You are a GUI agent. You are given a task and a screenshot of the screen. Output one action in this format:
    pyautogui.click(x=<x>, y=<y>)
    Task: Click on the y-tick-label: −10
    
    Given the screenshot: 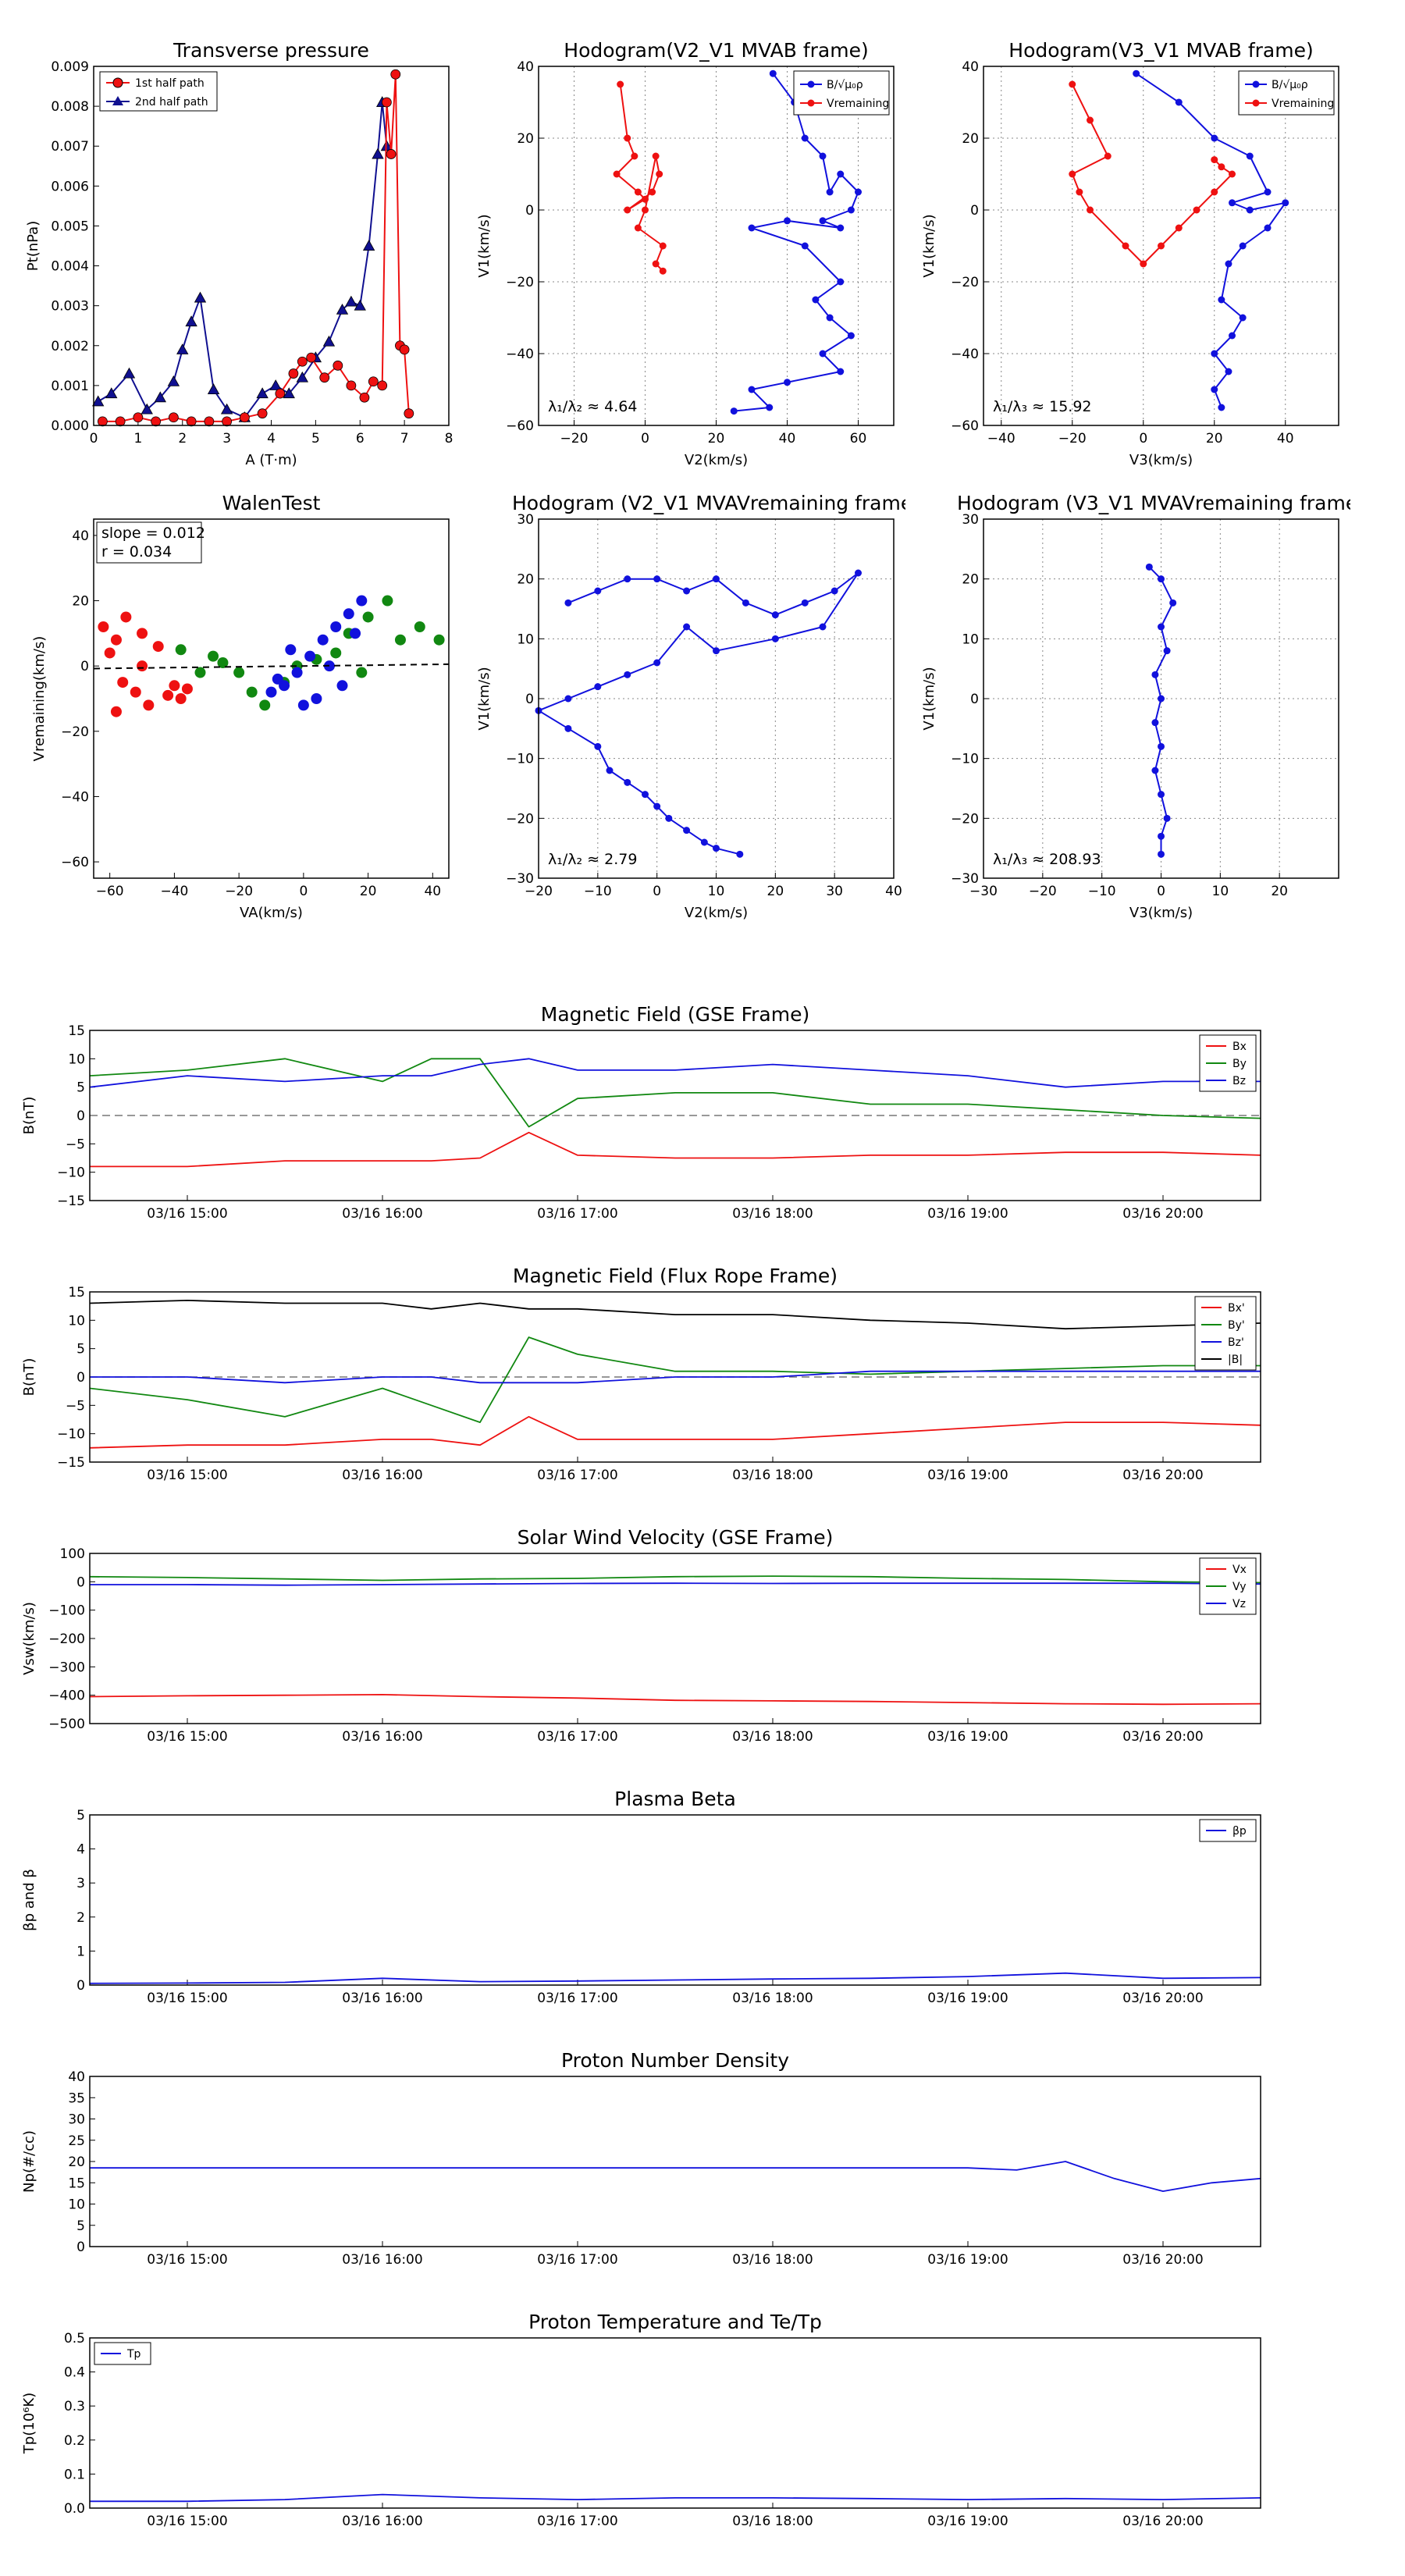 What is the action you would take?
    pyautogui.click(x=965, y=759)
    